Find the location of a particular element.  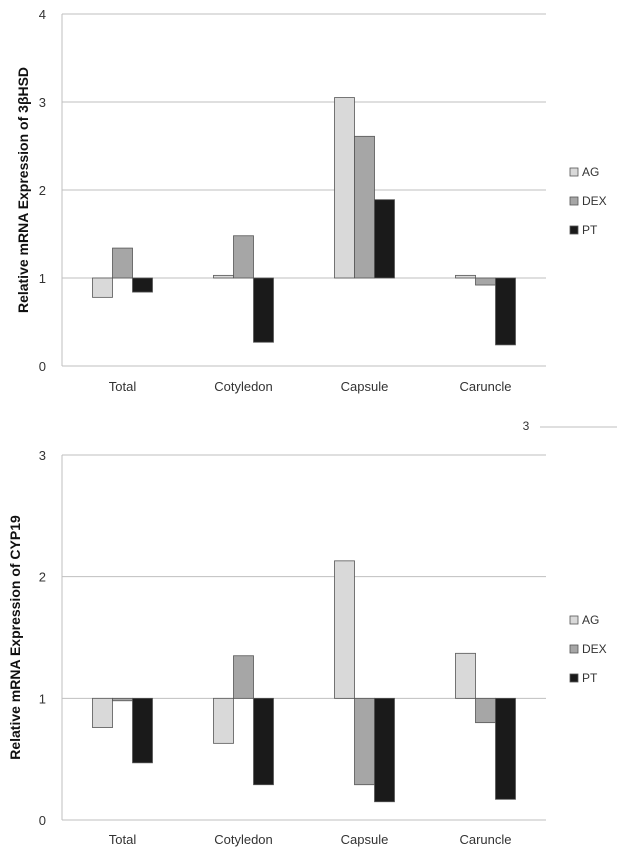

y-axis-label: Relative mRNA Expression of CYP19 is located at coordinates (15, 637).